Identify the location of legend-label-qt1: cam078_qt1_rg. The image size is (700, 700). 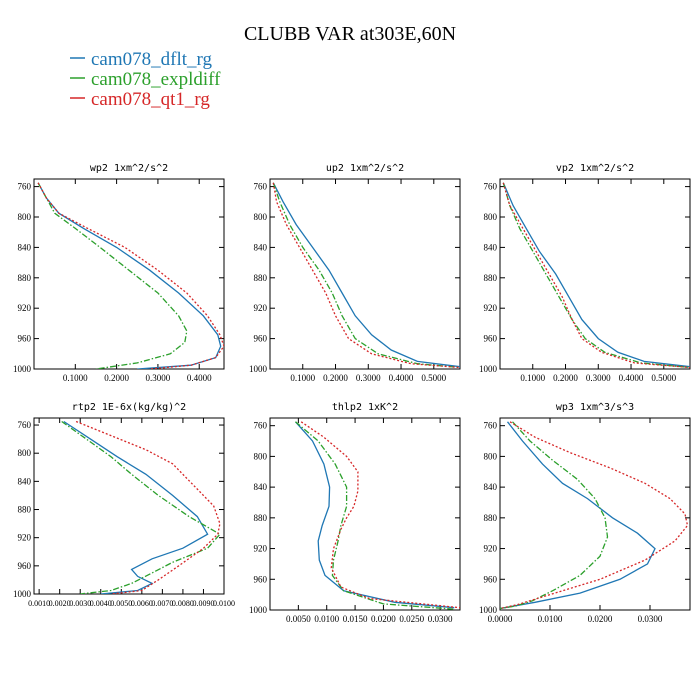
(150, 99).